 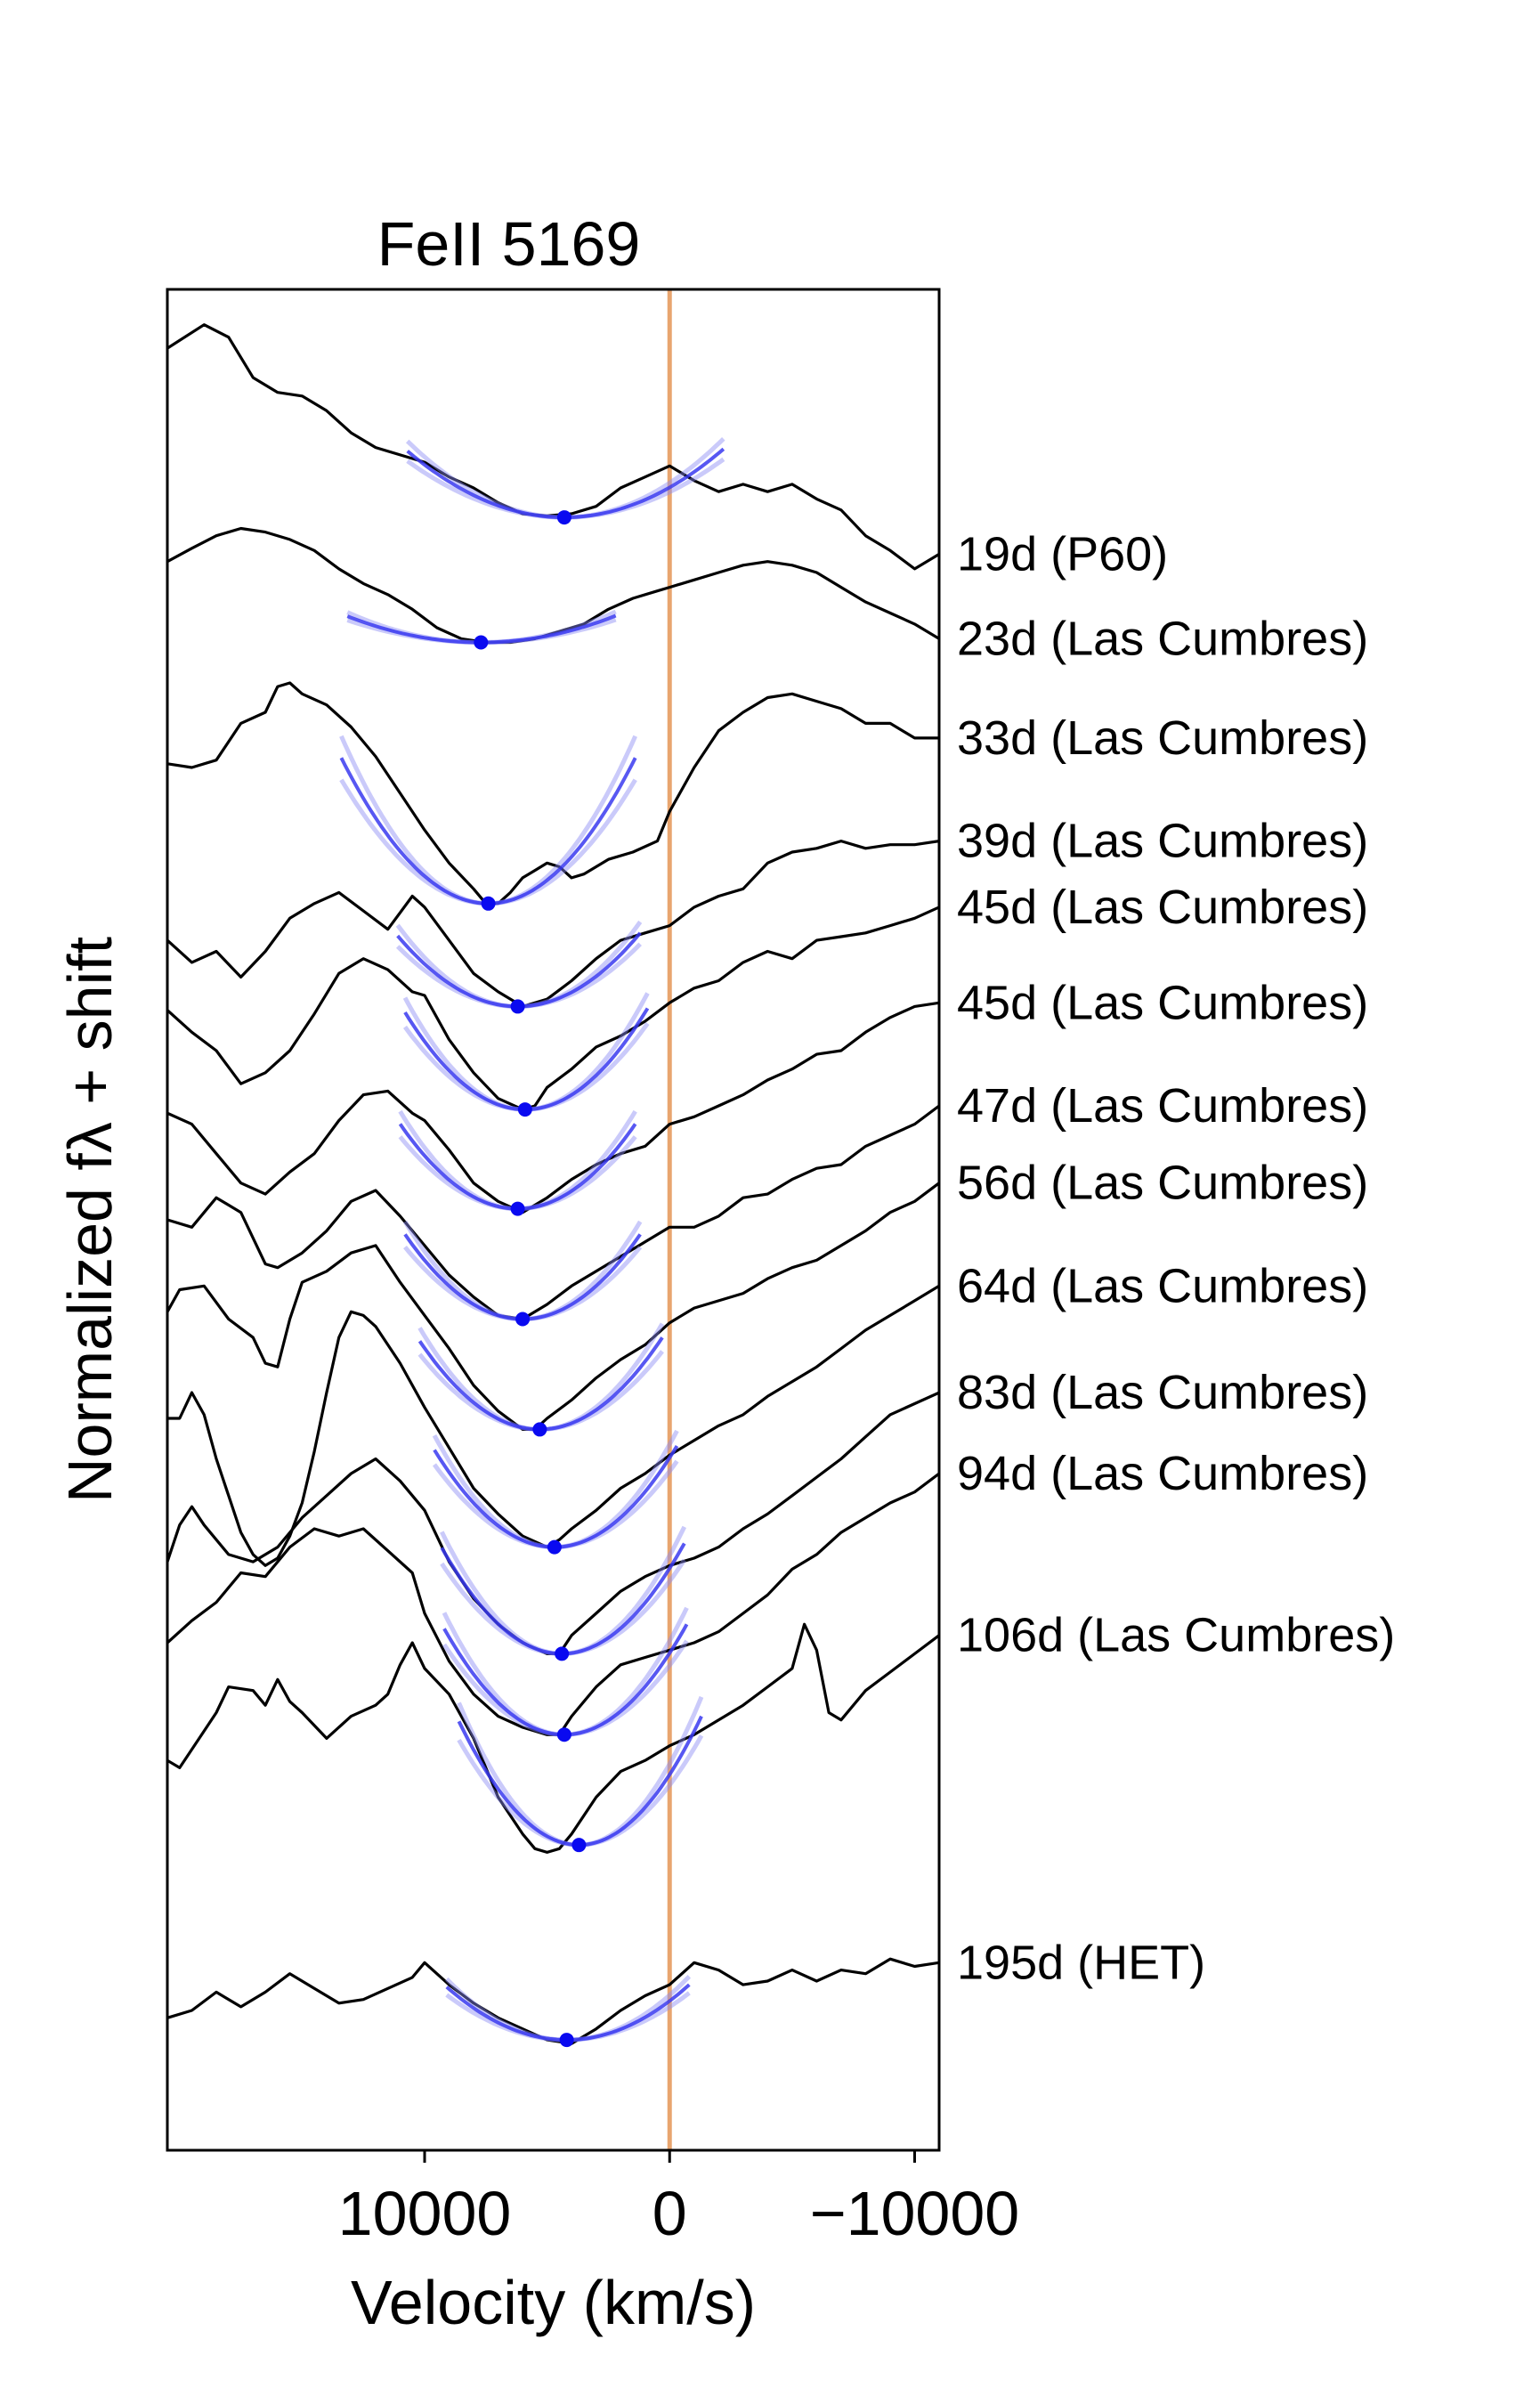 What do you see at coordinates (1162, 1183) in the screenshot?
I see `epoch-label: 56d (Las Cumbres)` at bounding box center [1162, 1183].